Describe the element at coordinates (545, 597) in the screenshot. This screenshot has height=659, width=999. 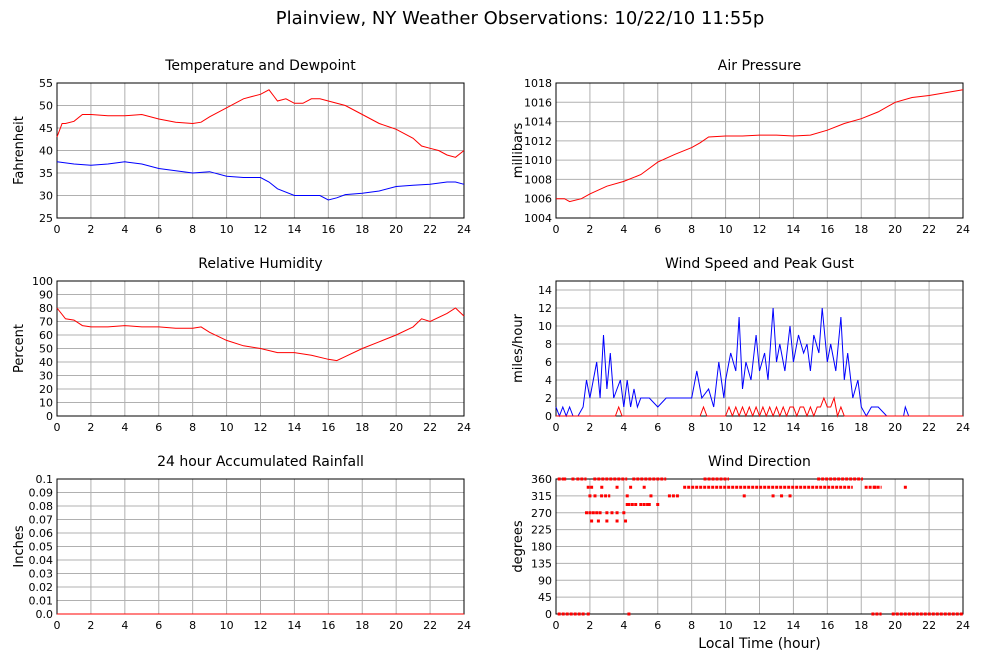
I see `y-tick-label: 45` at that location.